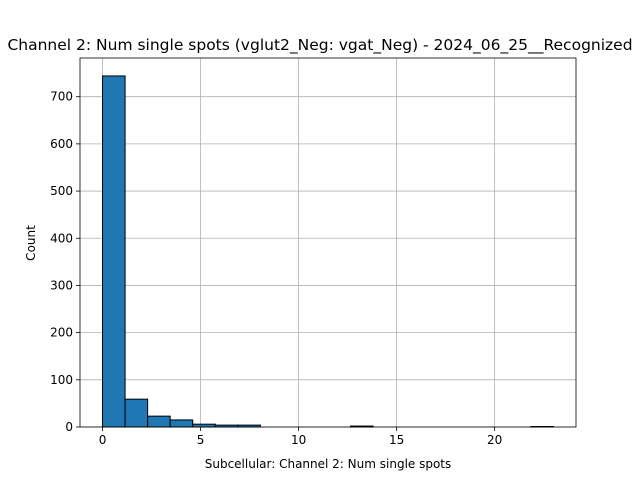 This screenshot has width=640, height=480. Describe the element at coordinates (61, 191) in the screenshot. I see `y-tick-label: 500` at that location.